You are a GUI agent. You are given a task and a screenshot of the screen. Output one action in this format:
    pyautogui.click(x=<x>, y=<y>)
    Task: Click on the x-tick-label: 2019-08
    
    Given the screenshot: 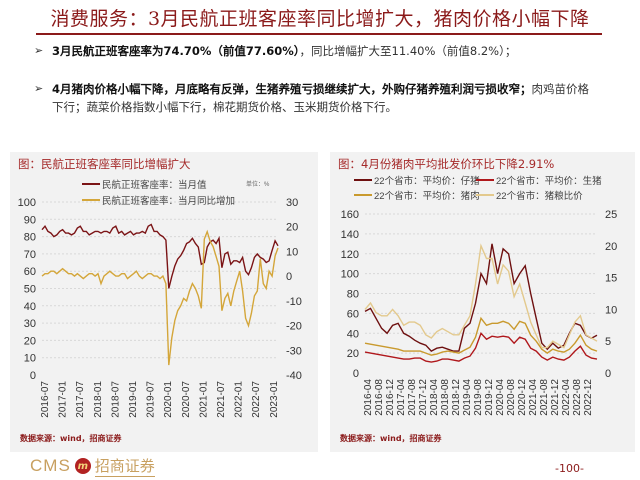 What is the action you would take?
    pyautogui.click(x=478, y=397)
    